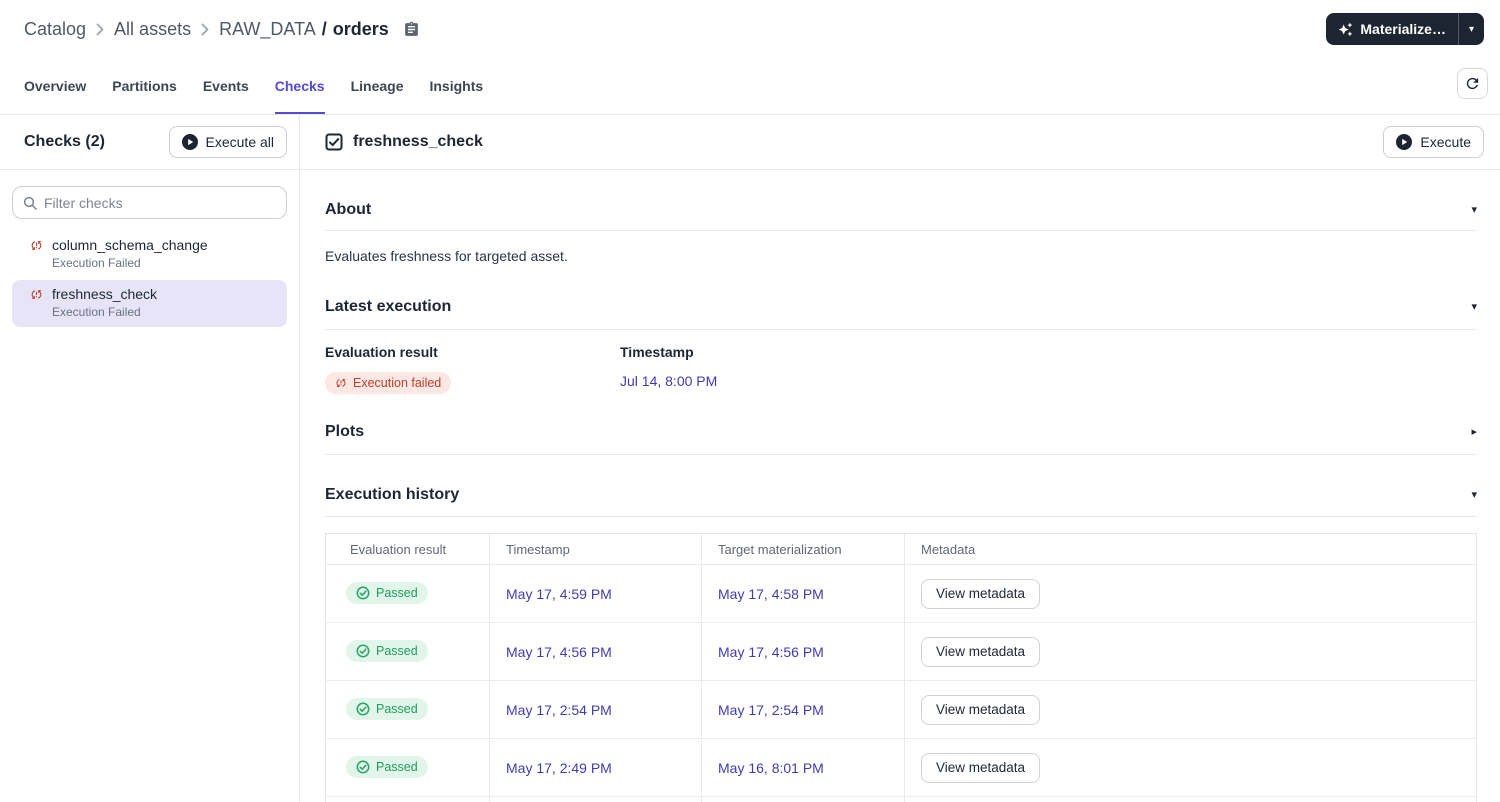  I want to click on chevron-right-icon, so click(100, 29).